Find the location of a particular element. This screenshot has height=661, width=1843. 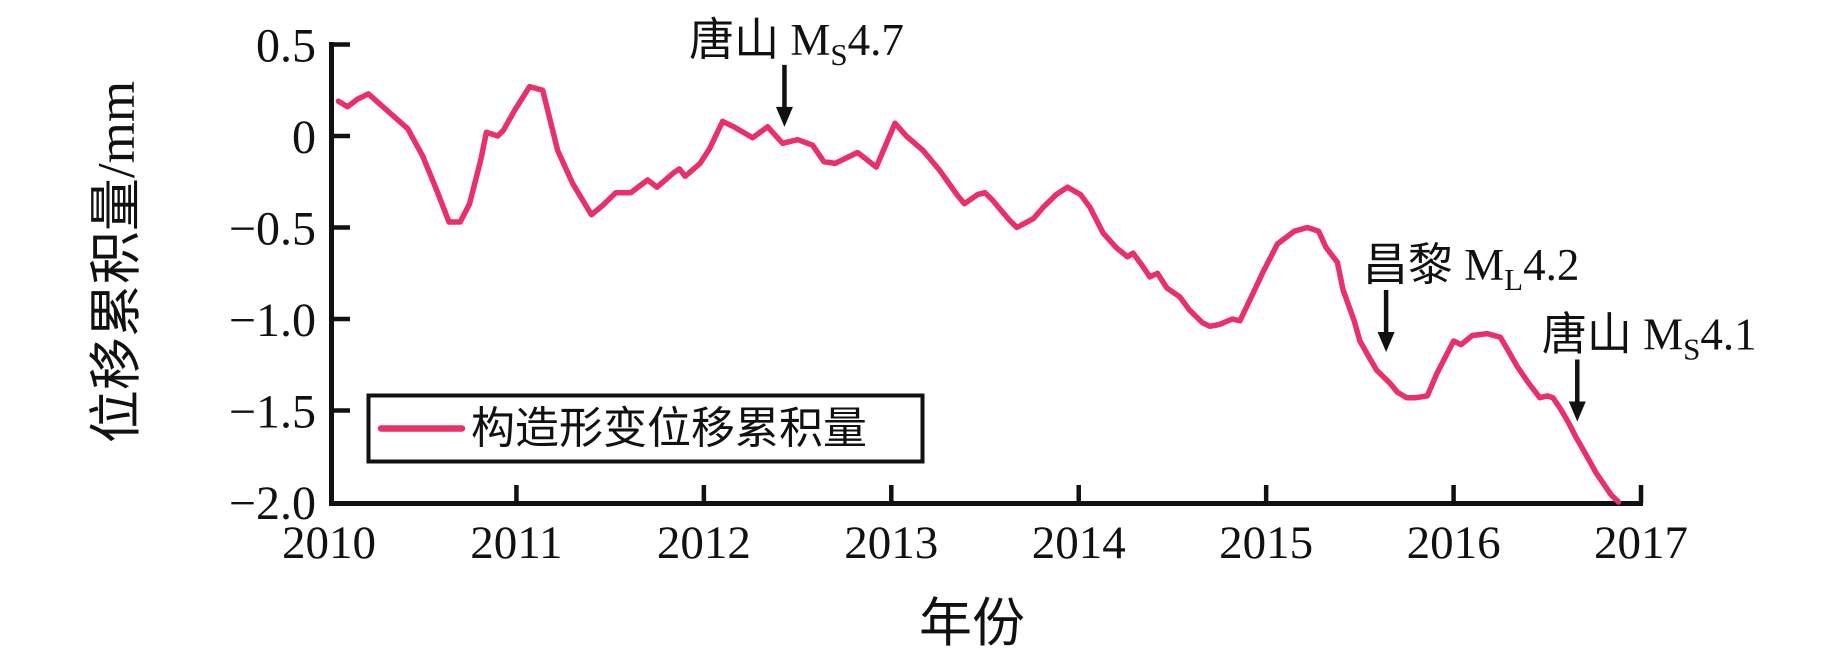

annotation-label: 昌黎 ML4.2 is located at coordinates (1471, 268).